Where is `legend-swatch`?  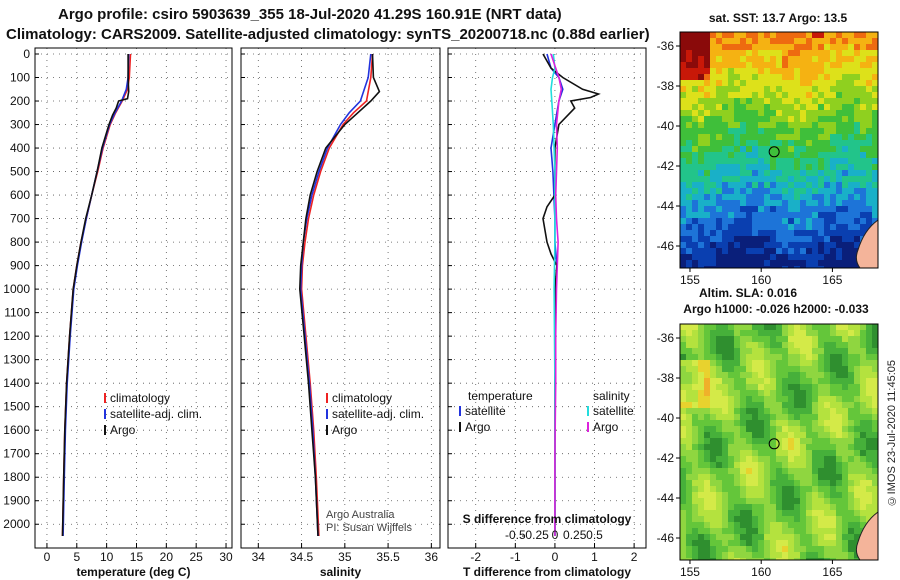
legend-swatch is located at coordinates (105, 398).